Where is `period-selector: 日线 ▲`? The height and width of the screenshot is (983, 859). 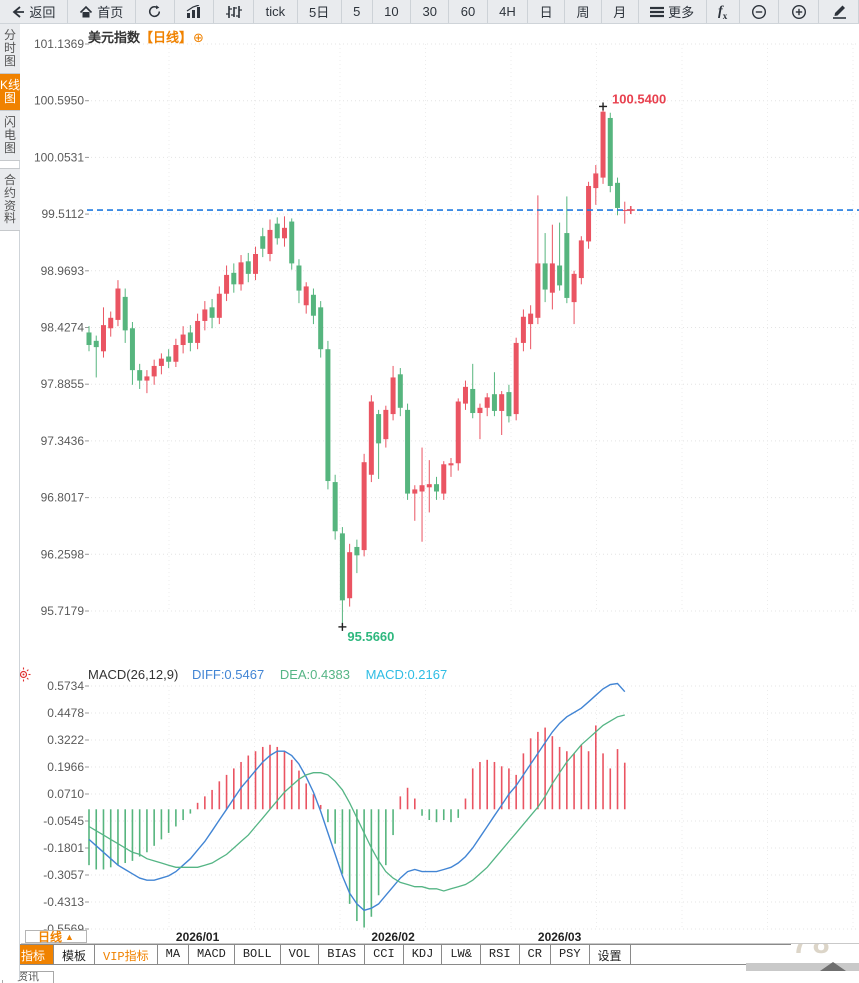
period-selector: 日线 ▲ is located at coordinates (56, 937).